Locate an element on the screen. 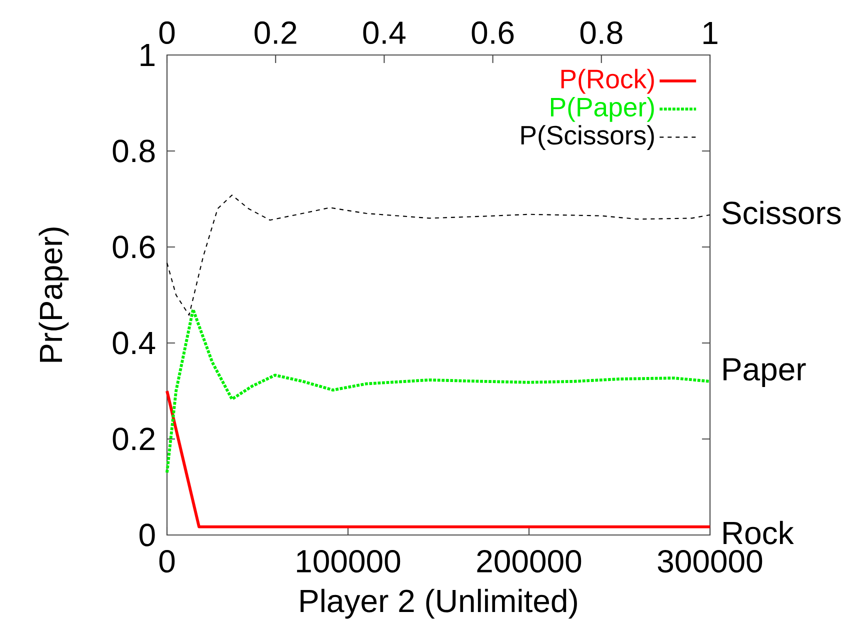 This screenshot has width=860, height=629. y-tick-label: 0.2 is located at coordinates (133, 439).